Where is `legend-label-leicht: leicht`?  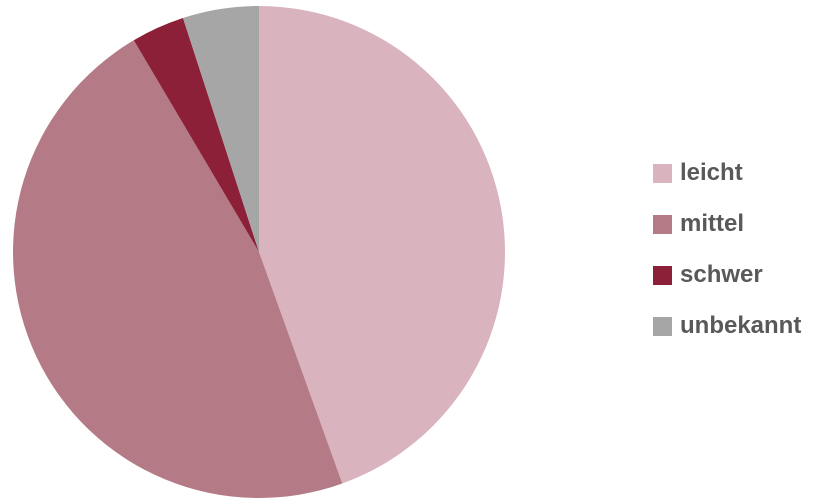
legend-label-leicht: leicht is located at coordinates (711, 172).